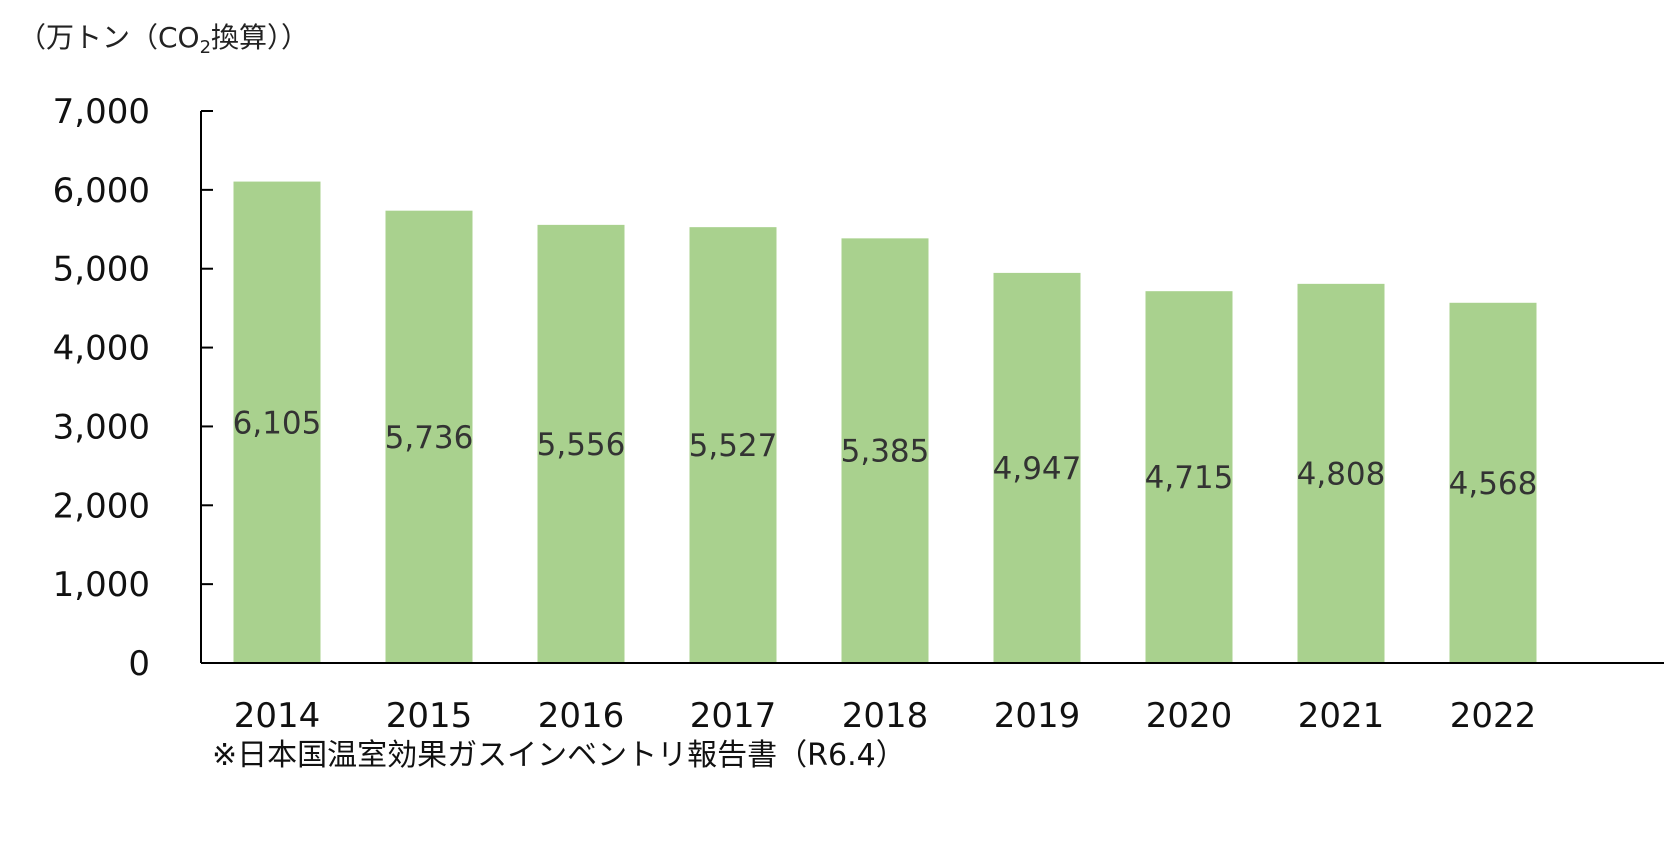 Image resolution: width=1664 pixels, height=842 pixels. I want to click on x-tick-label-2016: 2016, so click(581, 716).